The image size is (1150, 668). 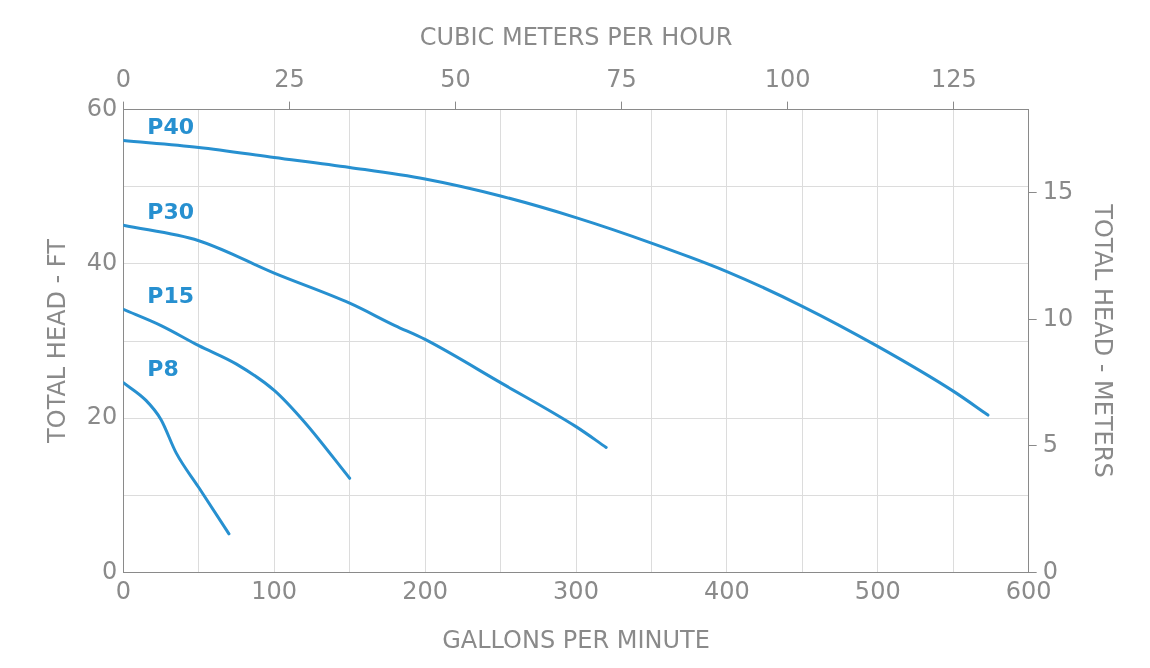 I want to click on x-tick-label: 500, so click(x=877, y=591).